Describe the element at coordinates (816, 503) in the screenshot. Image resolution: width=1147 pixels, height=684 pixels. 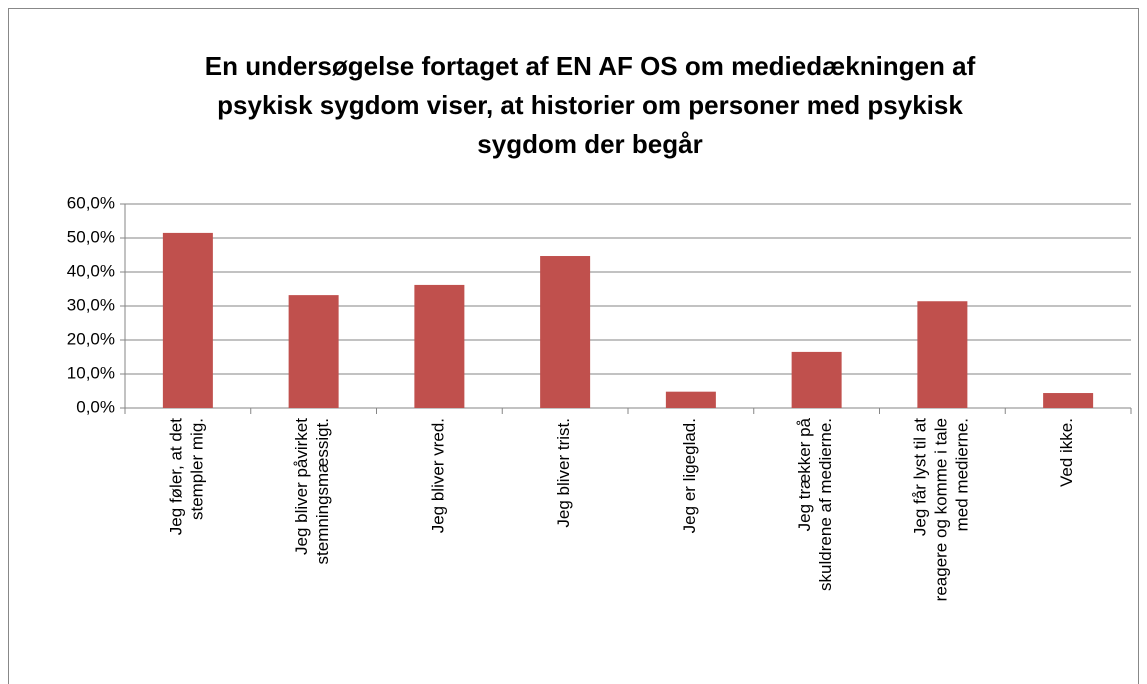
I see `x-tick-label: Jeg trækker på skuldrene af medierne.` at that location.